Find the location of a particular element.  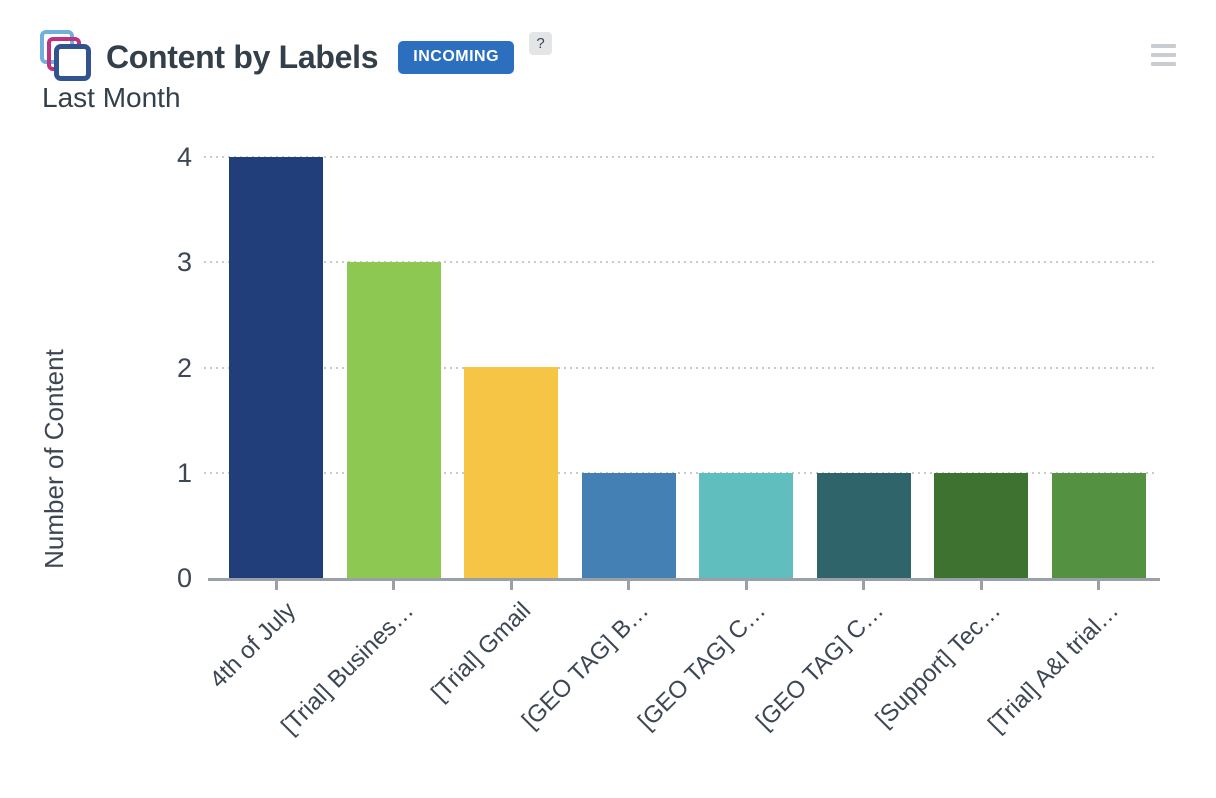

gadget-header: Content by Labels INCOMING ? is located at coordinates (296, 57).